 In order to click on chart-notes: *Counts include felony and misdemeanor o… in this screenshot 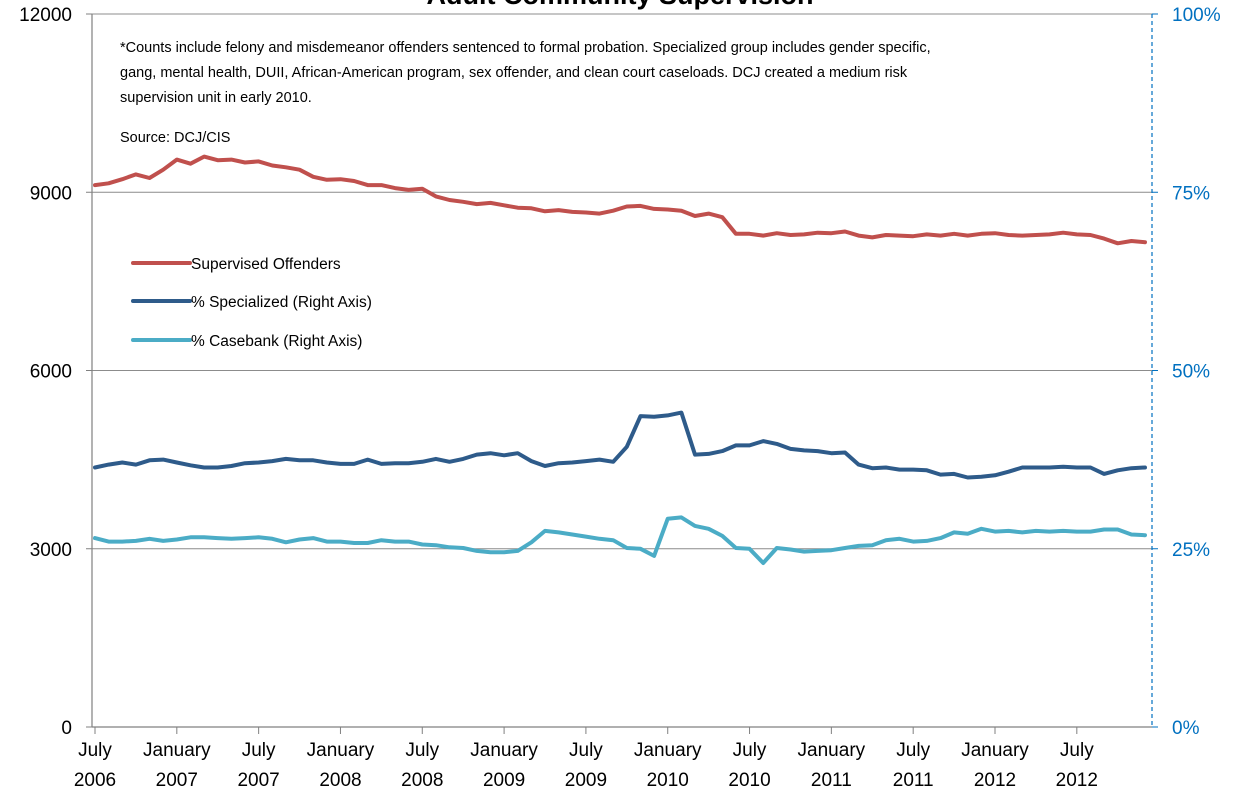, I will do `click(525, 93)`.